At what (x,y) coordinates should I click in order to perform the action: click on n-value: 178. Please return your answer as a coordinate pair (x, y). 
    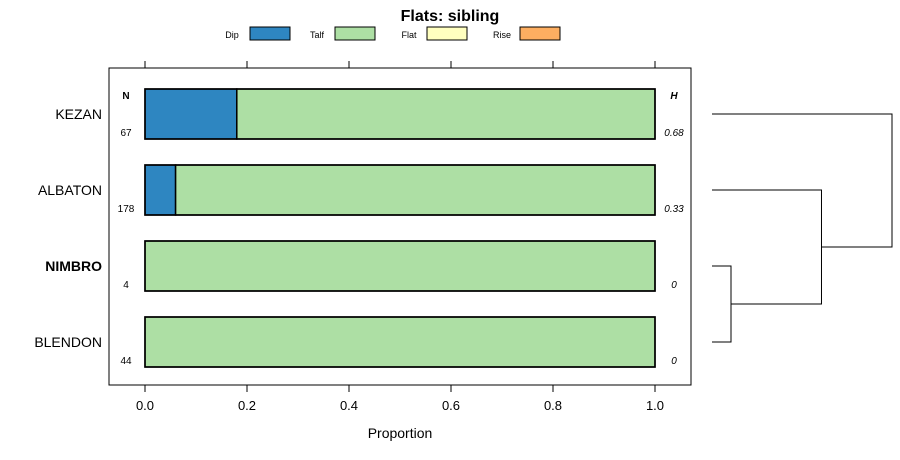
    Looking at the image, I should click on (126, 209).